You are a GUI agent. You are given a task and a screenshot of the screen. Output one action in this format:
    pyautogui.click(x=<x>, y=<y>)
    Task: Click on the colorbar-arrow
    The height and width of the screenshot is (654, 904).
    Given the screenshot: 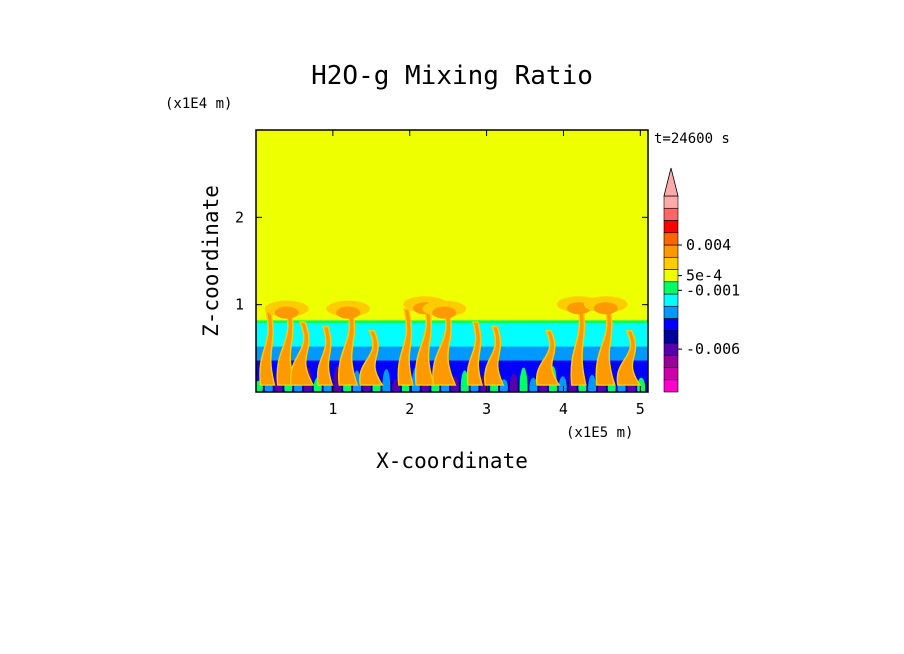 What is the action you would take?
    pyautogui.click(x=671, y=182)
    